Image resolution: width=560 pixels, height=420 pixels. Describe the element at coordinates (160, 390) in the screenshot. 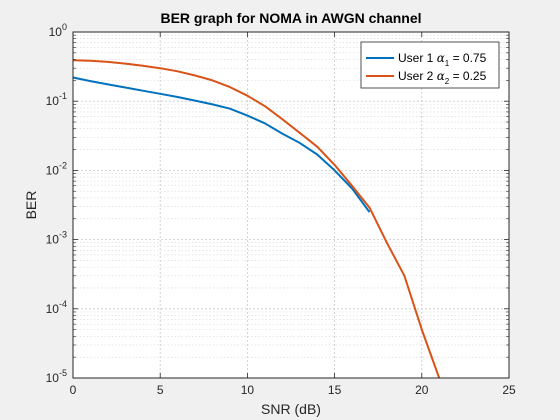

I see `x-tick-label: 5` at that location.